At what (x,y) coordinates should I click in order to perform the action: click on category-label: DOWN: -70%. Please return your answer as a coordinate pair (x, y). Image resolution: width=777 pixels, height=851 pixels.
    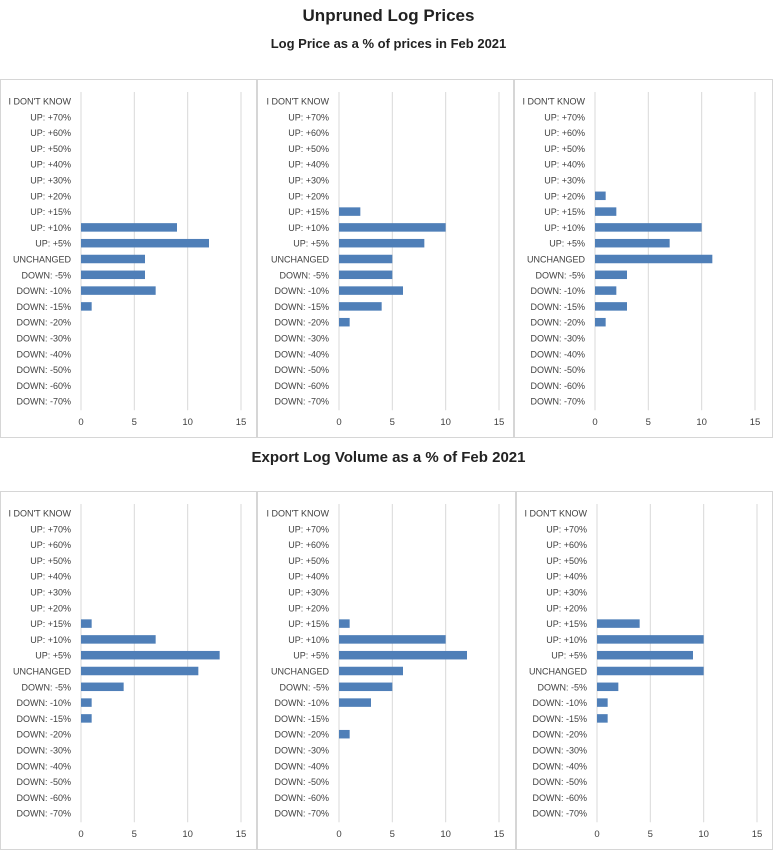
    Looking at the image, I should click on (43, 402).